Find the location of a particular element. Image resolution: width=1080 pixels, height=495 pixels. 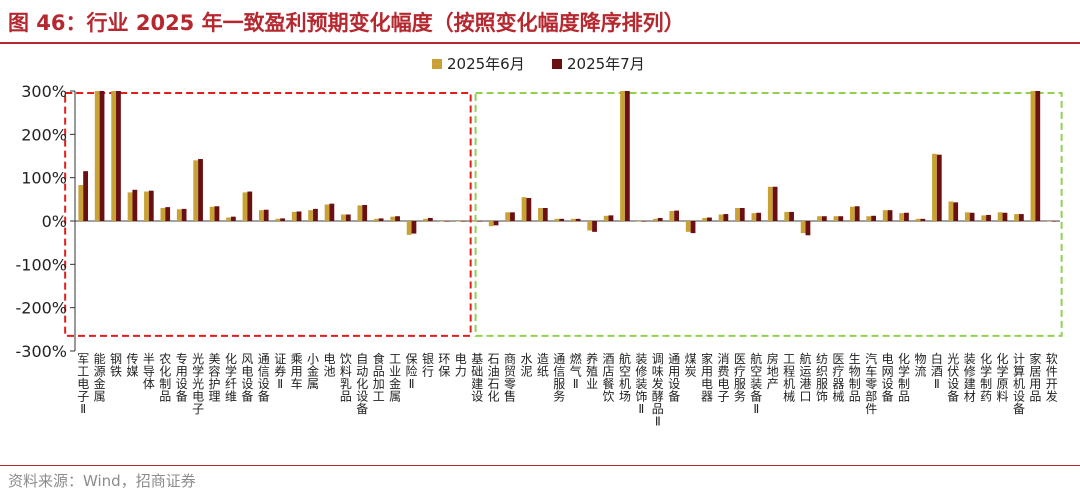

x-tick-label: 自动化设备 is located at coordinates (362, 384).